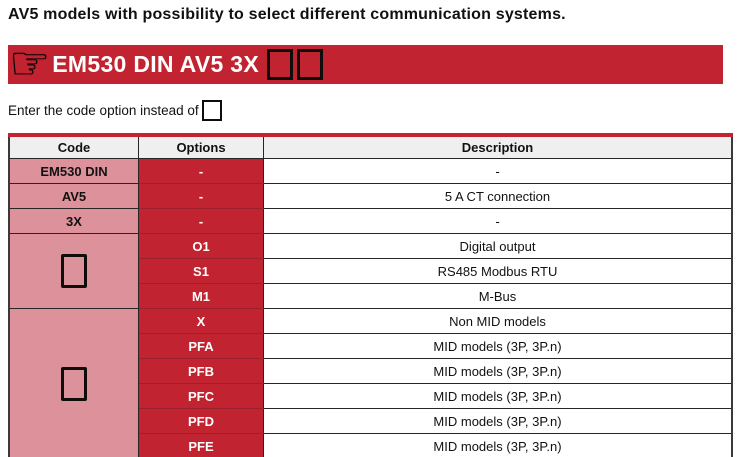 This screenshot has height=457, width=738. I want to click on description-cell: Non MID models, so click(498, 321).